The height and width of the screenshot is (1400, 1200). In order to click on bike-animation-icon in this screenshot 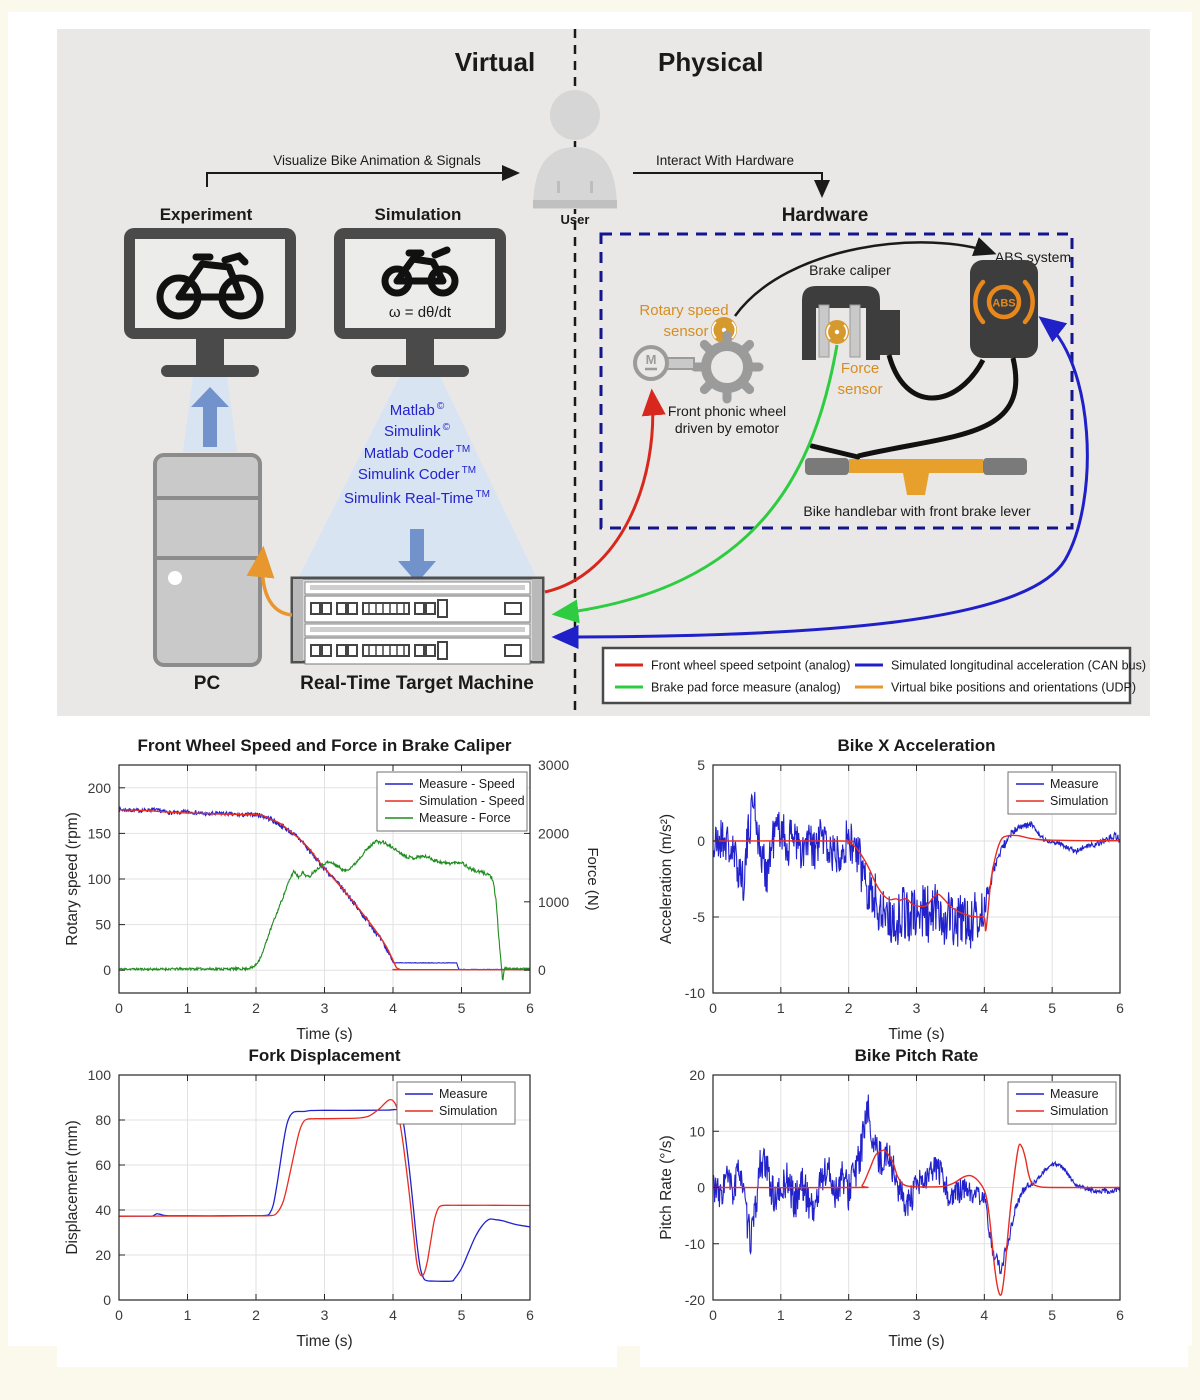, I will do `click(210, 286)`.